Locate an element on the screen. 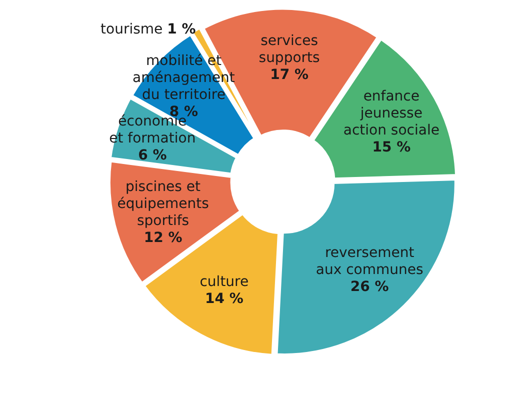 The width and height of the screenshot is (518, 404). slice-label: services supports is located at coordinates (289, 49).